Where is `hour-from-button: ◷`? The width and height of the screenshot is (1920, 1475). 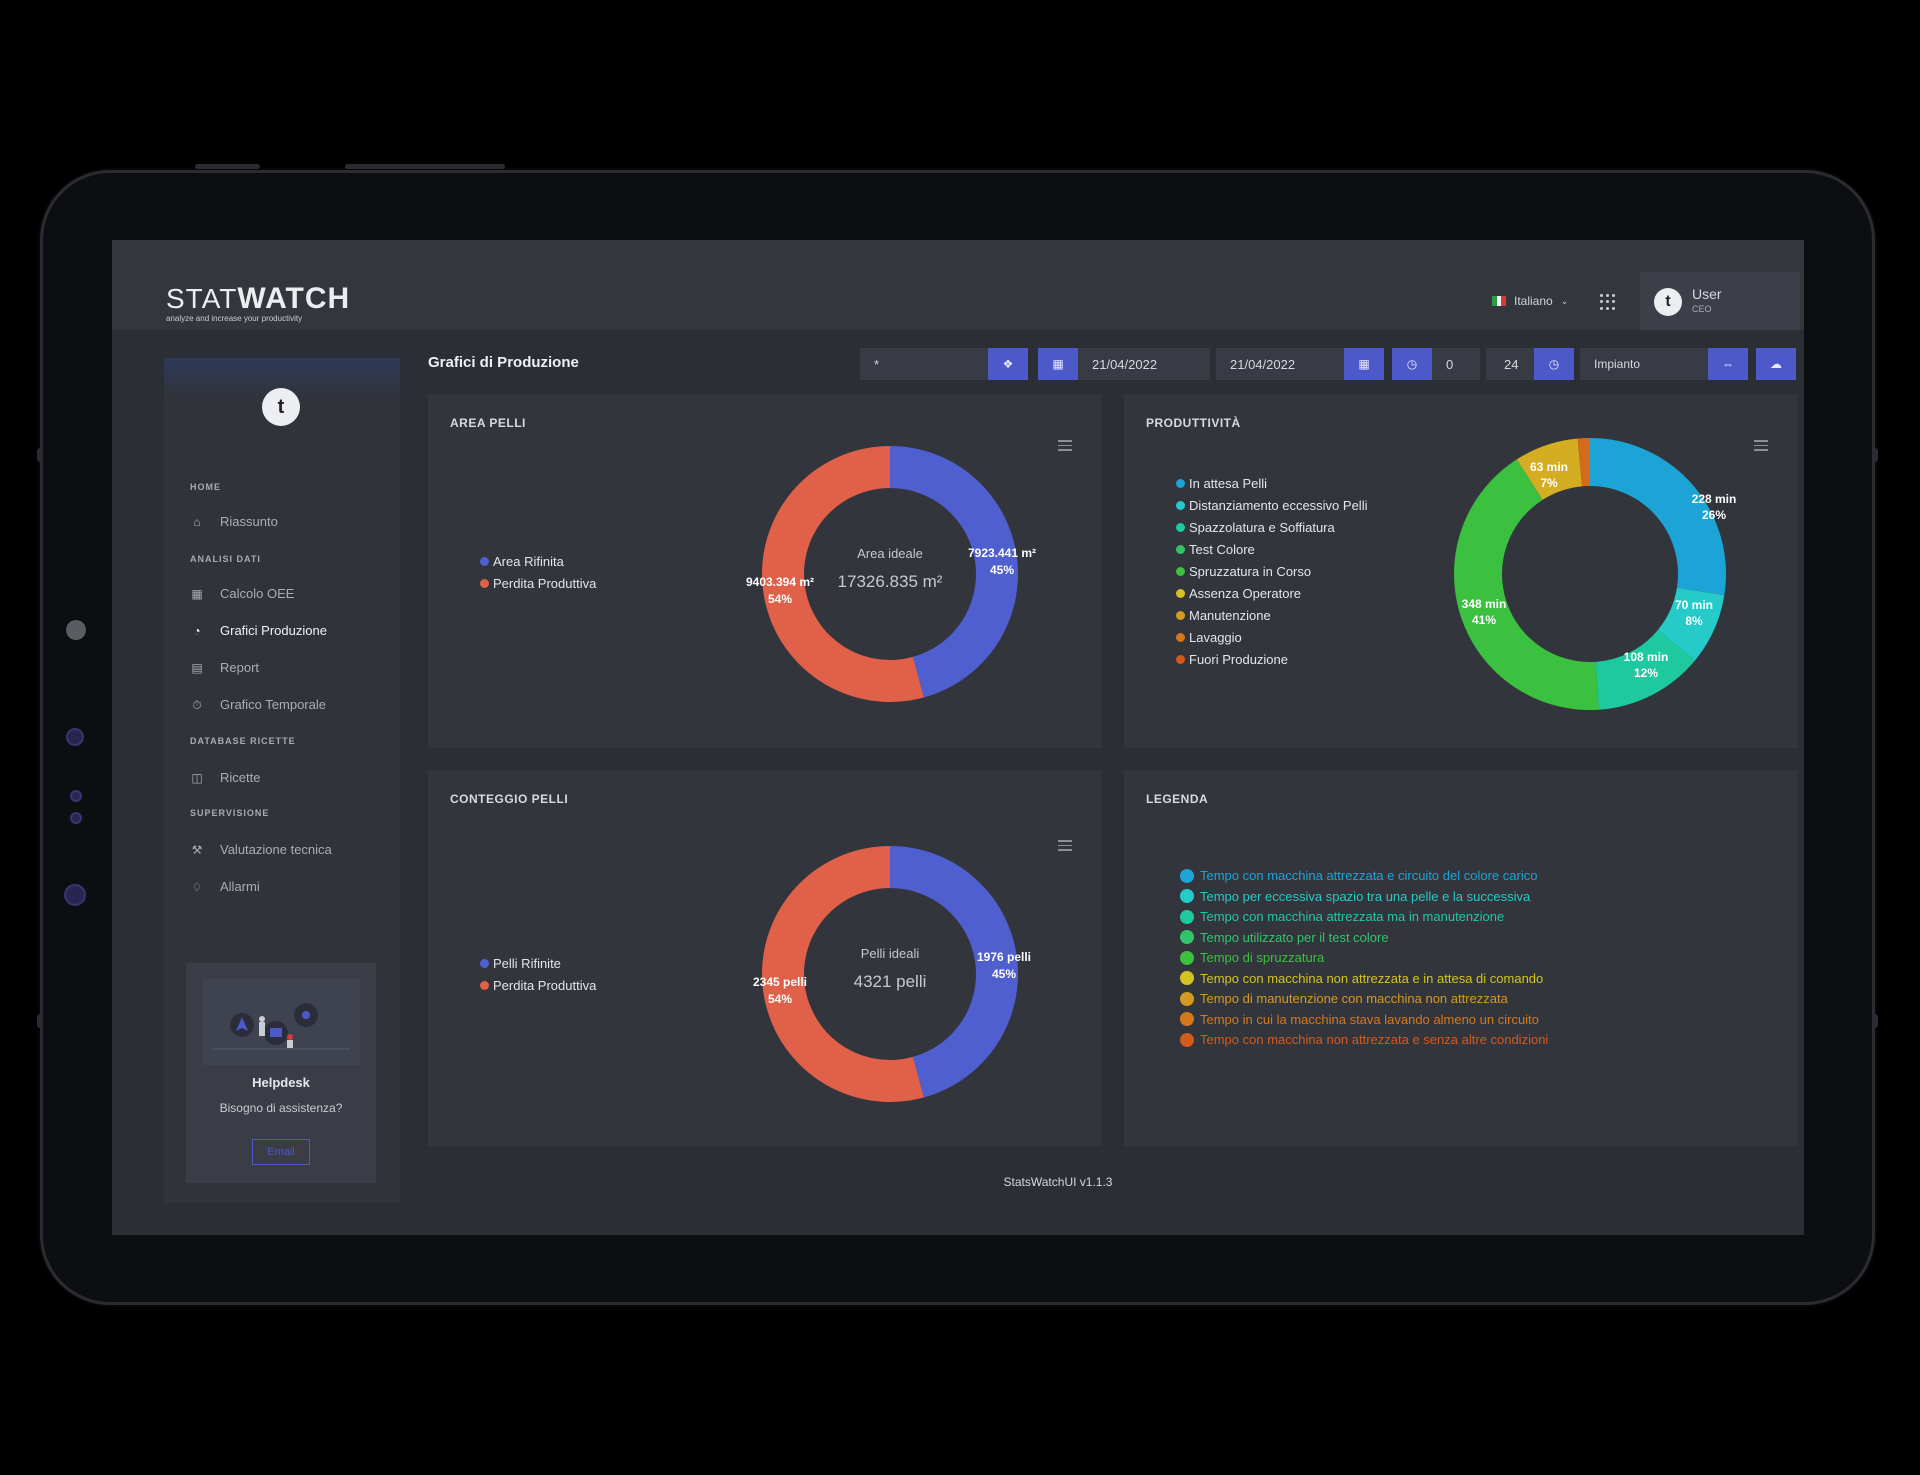 hour-from-button: ◷ is located at coordinates (1412, 364).